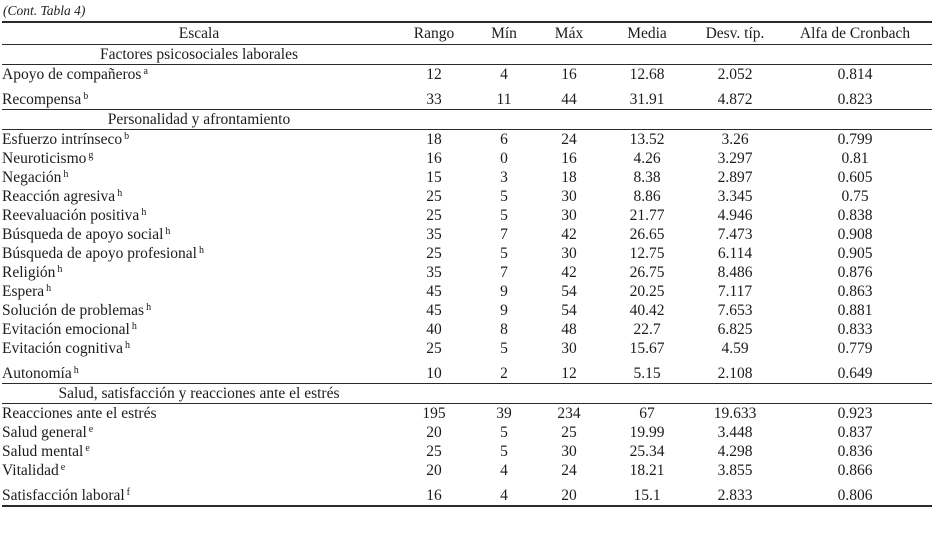  What do you see at coordinates (647, 99) in the screenshot?
I see `stat-value: 31.91` at bounding box center [647, 99].